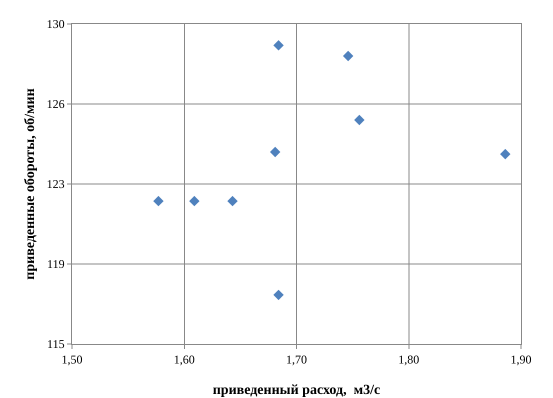 This screenshot has width=553, height=398. I want to click on x-tick-label: 1,60, so click(184, 359).